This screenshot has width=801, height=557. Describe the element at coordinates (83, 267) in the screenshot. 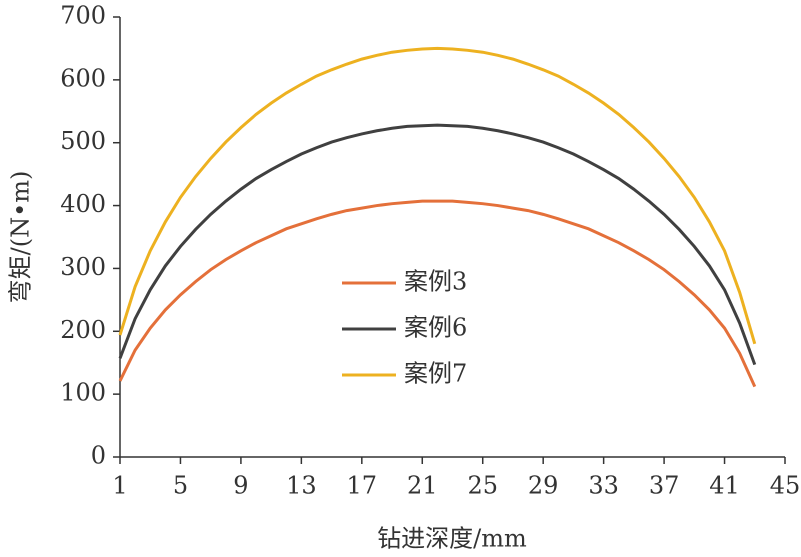

I see `y-tick-label: 300` at that location.